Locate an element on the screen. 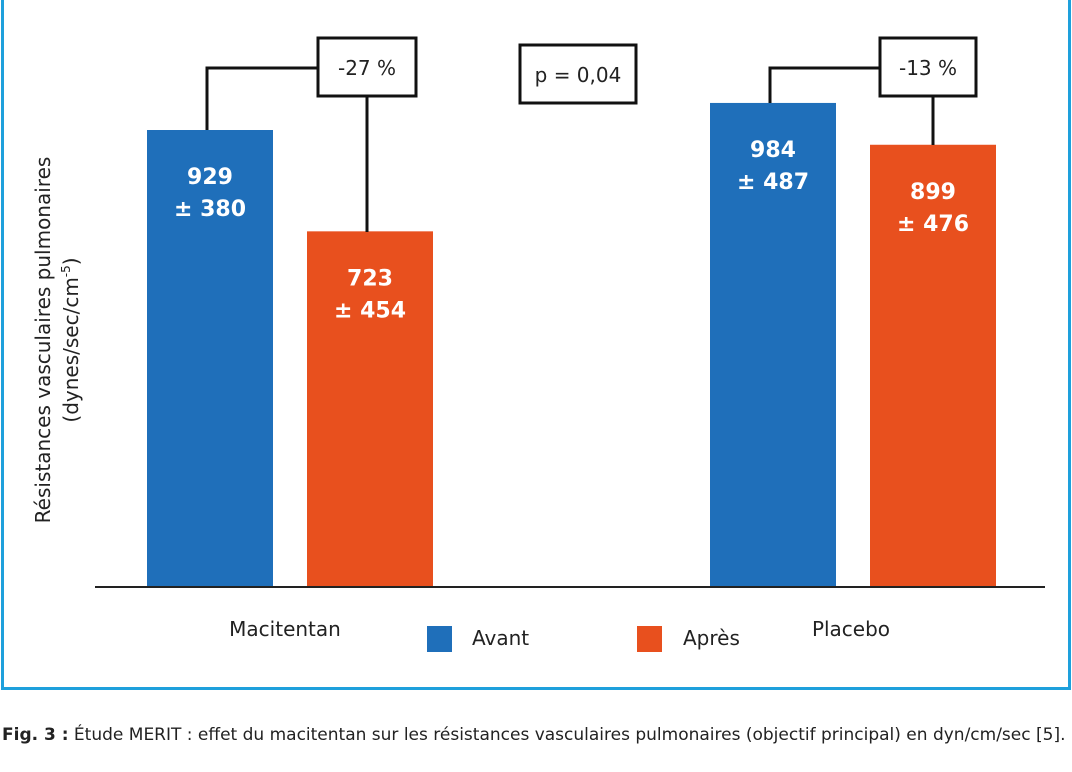  change-label-placebo: -13 % is located at coordinates (928, 68).